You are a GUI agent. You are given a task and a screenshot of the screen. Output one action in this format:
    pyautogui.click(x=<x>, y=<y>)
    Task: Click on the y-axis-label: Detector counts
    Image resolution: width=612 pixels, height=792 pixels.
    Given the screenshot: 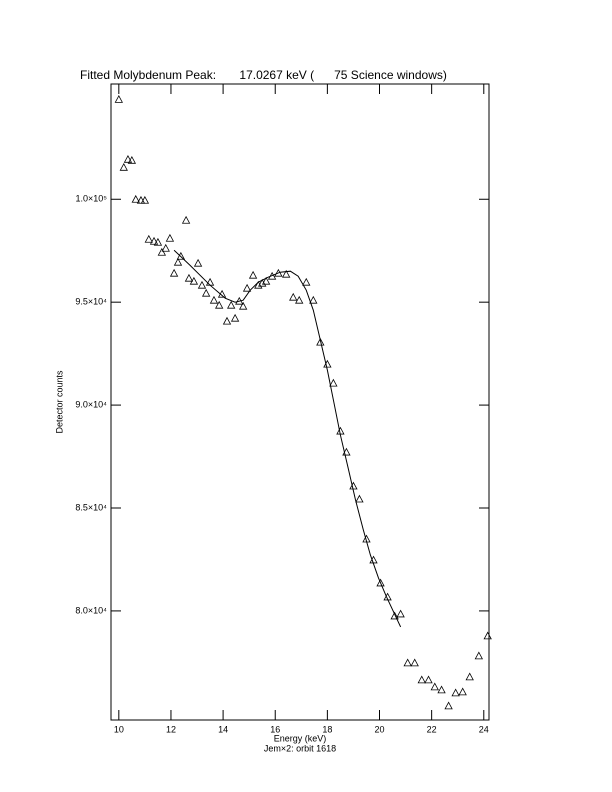 What is the action you would take?
    pyautogui.click(x=59, y=402)
    